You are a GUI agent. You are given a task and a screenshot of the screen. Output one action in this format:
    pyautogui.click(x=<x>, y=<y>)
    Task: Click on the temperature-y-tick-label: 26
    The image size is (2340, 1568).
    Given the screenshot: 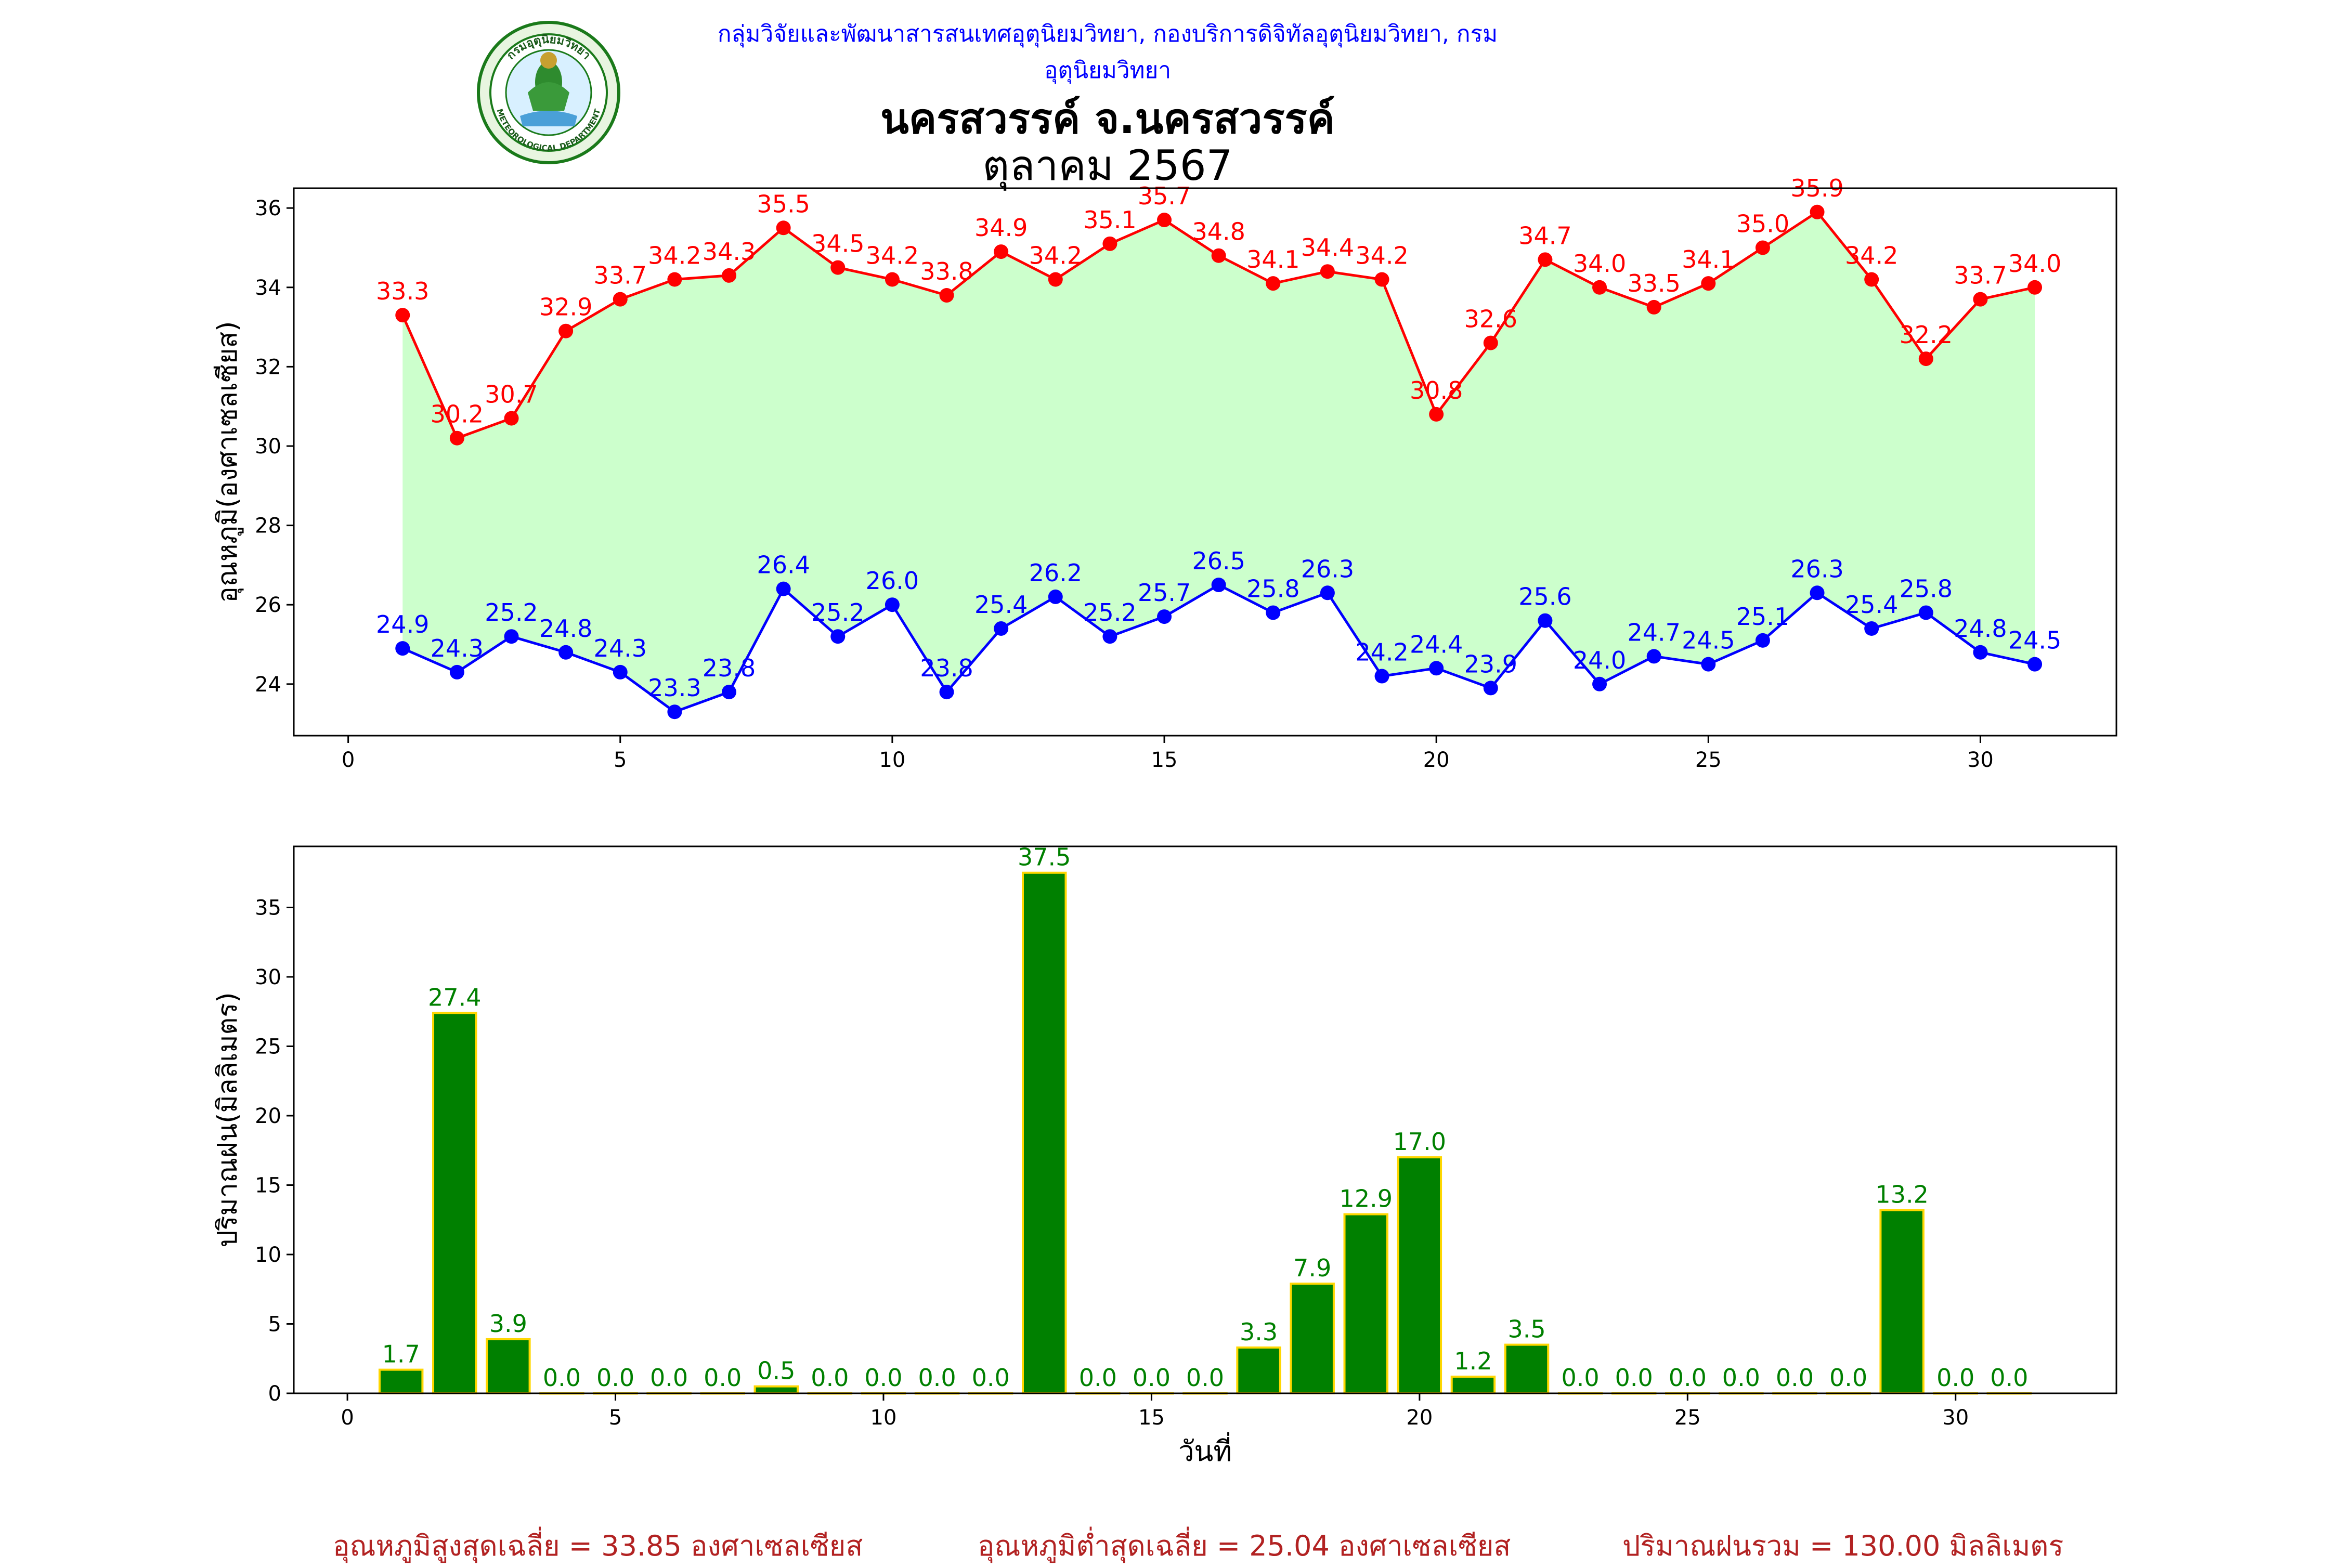 What is the action you would take?
    pyautogui.click(x=268, y=605)
    